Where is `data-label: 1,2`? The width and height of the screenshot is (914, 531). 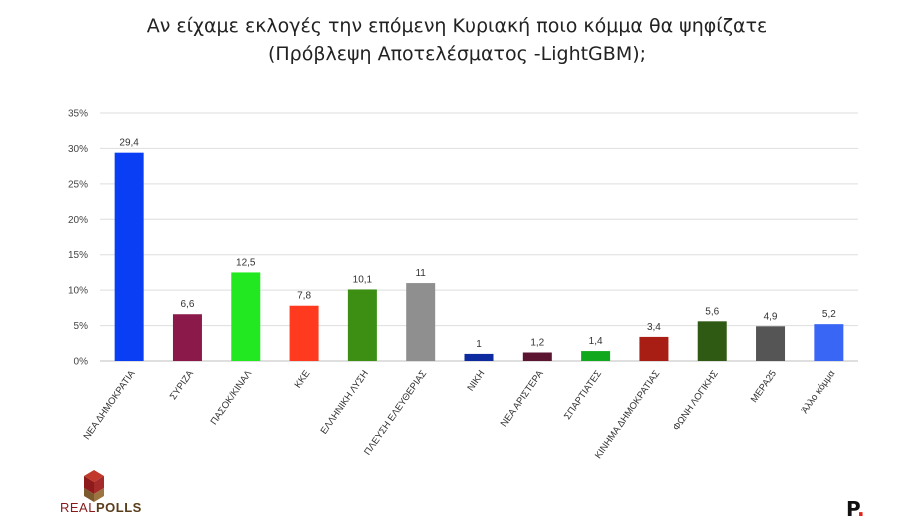 data-label: 1,2 is located at coordinates (537, 342).